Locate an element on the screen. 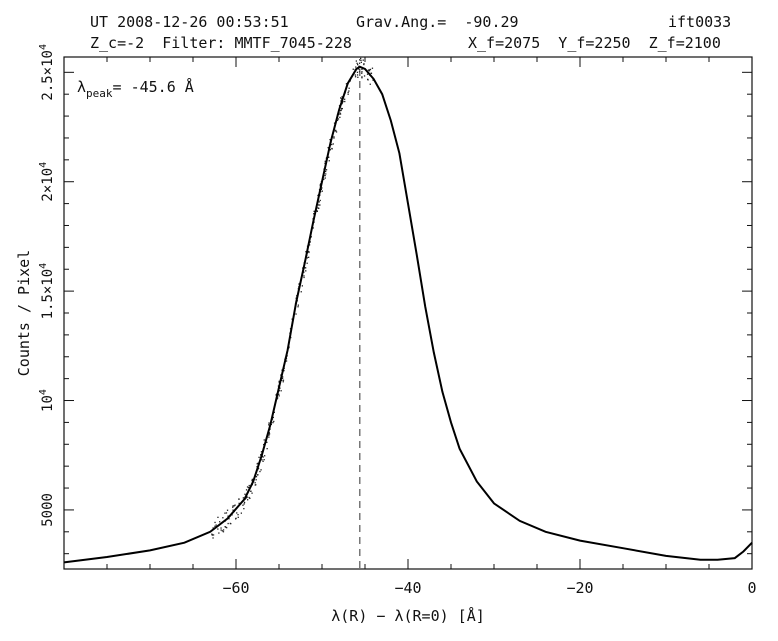 This screenshot has width=778, height=641. y-tick-label: 2×104 is located at coordinates (47, 182).